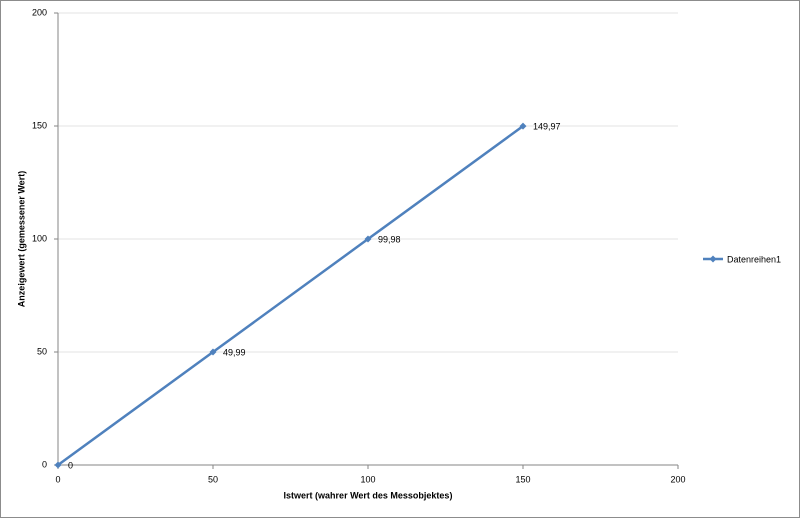  Describe the element at coordinates (368, 495) in the screenshot. I see `x-axis-title: Istwert (wahrer Wert des Messobjektes)` at that location.